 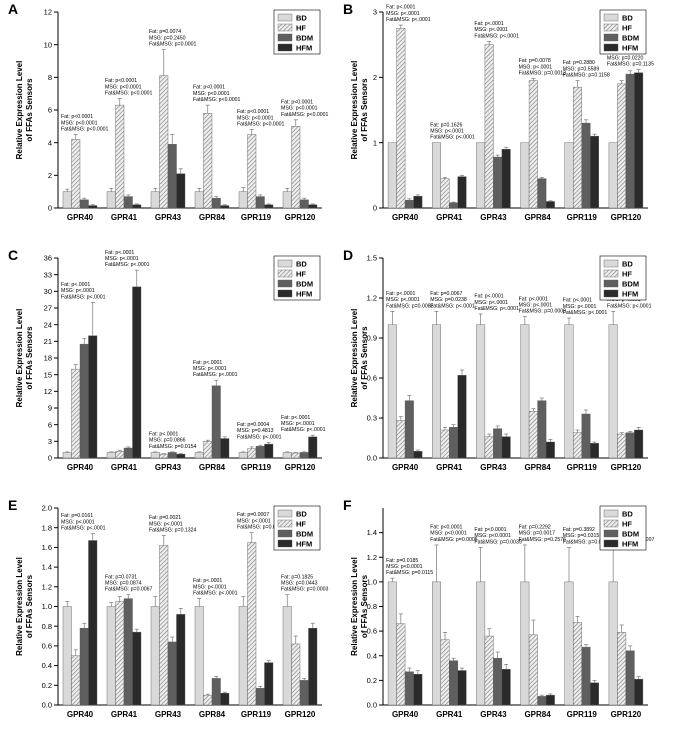 What do you see at coordinates (13, 255) in the screenshot?
I see `panel-letter: C` at bounding box center [13, 255].